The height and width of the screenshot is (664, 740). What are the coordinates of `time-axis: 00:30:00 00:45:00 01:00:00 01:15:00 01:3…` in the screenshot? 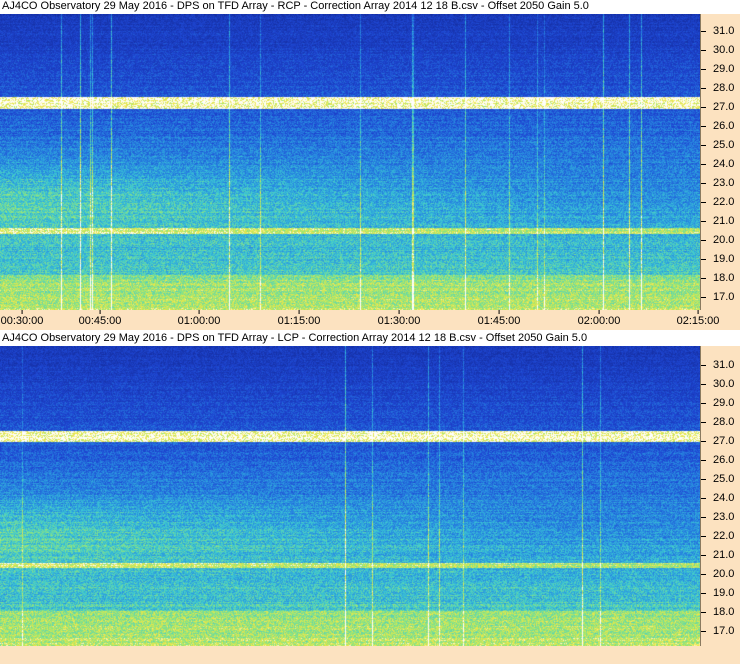 It's located at (370, 320).